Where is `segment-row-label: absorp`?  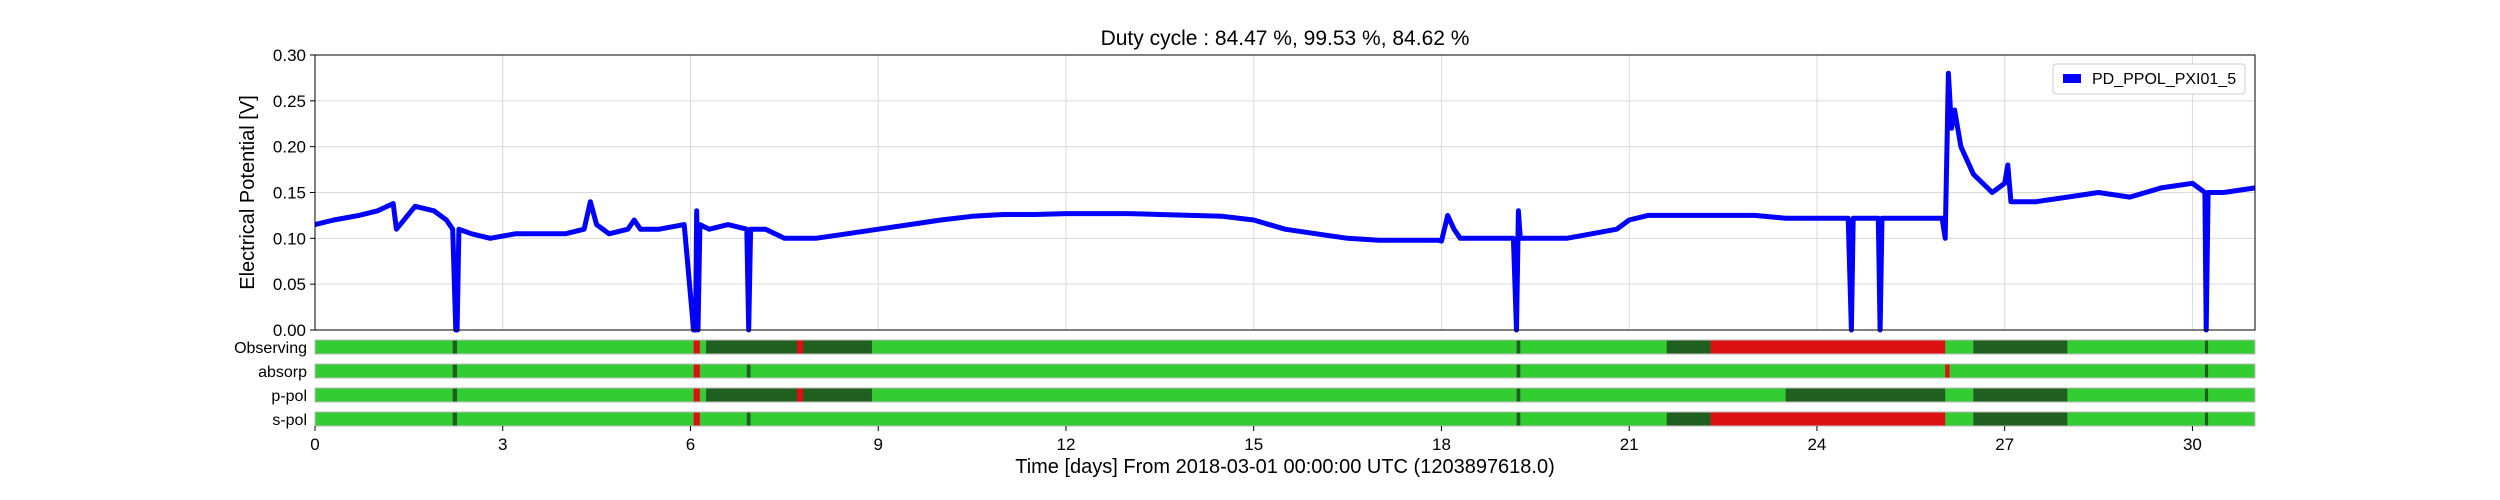 segment-row-label: absorp is located at coordinates (282, 372).